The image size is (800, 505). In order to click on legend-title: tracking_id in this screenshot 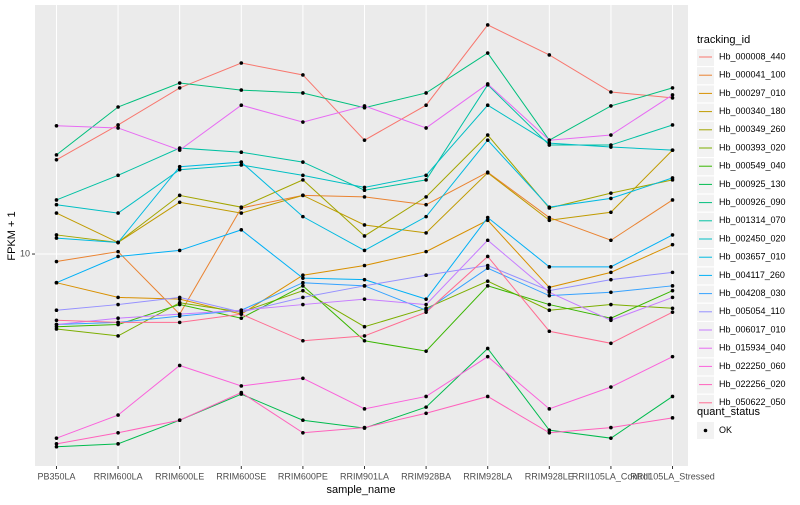, I will do `click(723, 40)`.